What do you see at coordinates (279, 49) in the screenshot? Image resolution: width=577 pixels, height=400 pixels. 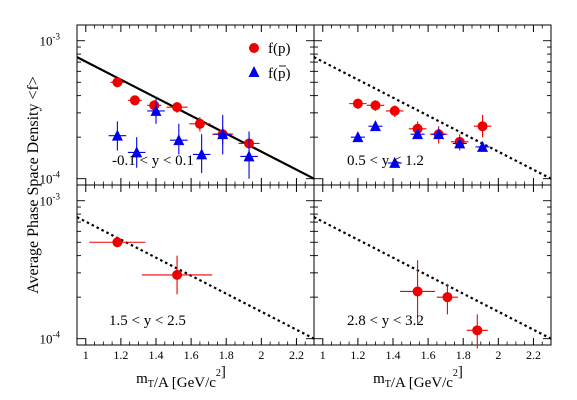 I see `legend-label-proton: f(p)` at bounding box center [279, 49].